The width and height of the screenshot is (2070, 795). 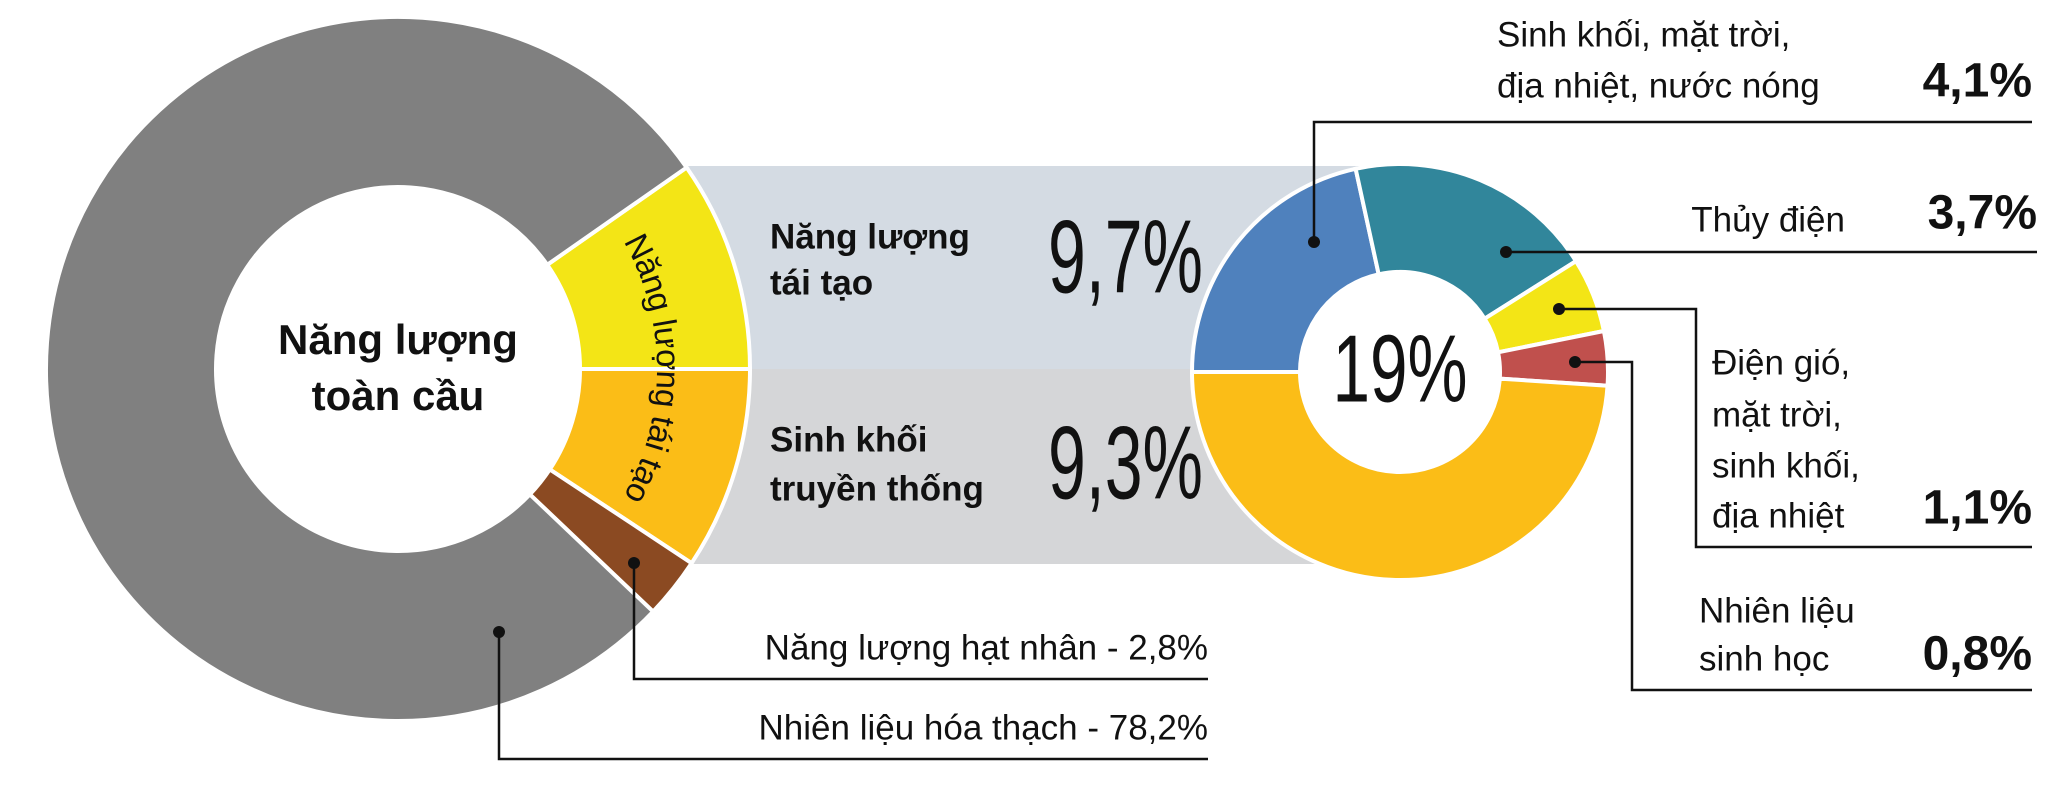 What do you see at coordinates (398, 395) in the screenshot?
I see `center-label: toàn cầu` at bounding box center [398, 395].